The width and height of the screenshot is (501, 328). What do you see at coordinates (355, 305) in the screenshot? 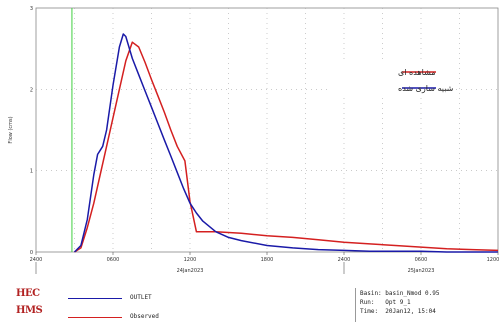
I see `footer-separator` at bounding box center [355, 305].